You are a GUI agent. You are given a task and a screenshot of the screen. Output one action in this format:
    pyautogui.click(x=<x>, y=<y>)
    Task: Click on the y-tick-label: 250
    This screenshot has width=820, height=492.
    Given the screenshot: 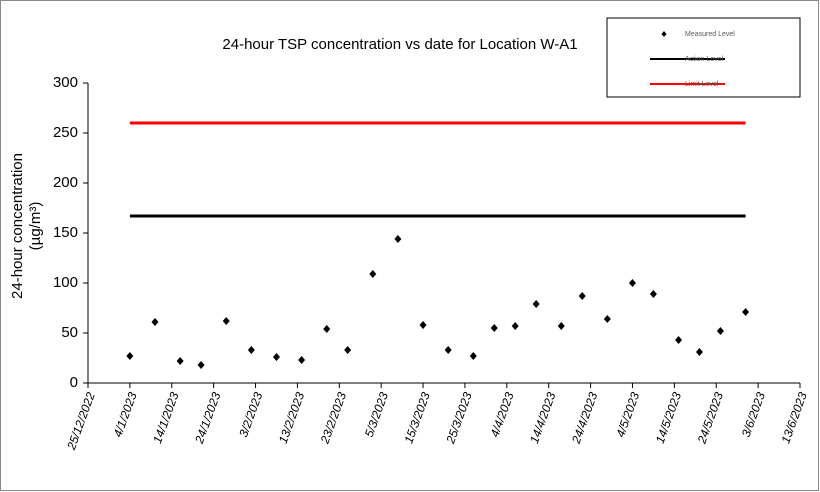 What is the action you would take?
    pyautogui.click(x=65, y=132)
    